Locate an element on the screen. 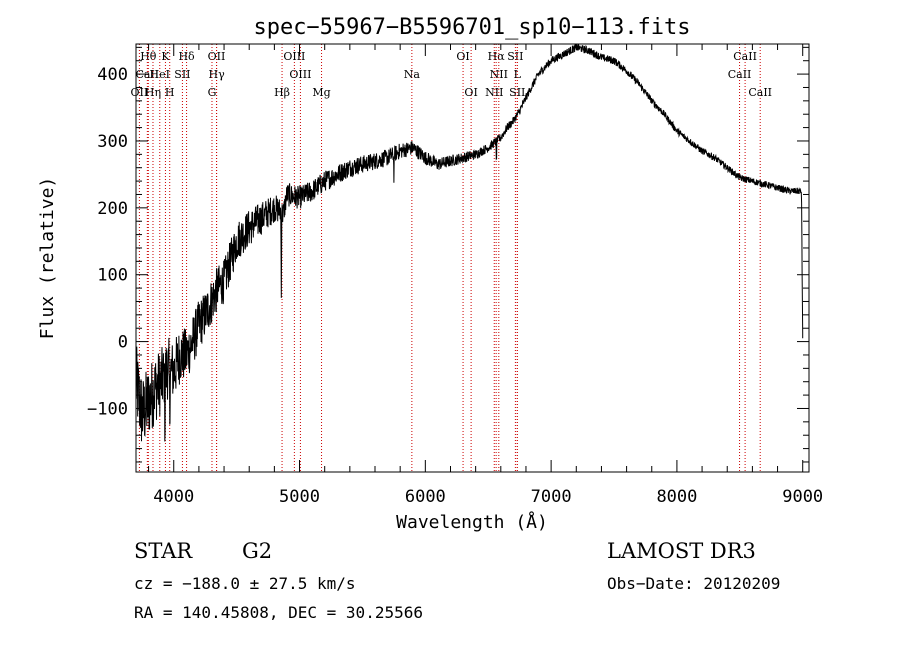 This screenshot has height=649, width=900. observation-date: Obs−Date: 20120209 is located at coordinates (694, 583).